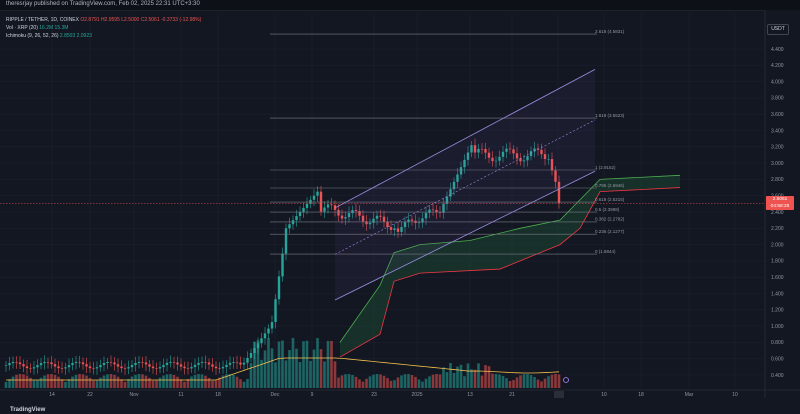 The width and height of the screenshot is (800, 414). What do you see at coordinates (777, 148) in the screenshot?
I see `price-tick-label: 3.200` at bounding box center [777, 148].